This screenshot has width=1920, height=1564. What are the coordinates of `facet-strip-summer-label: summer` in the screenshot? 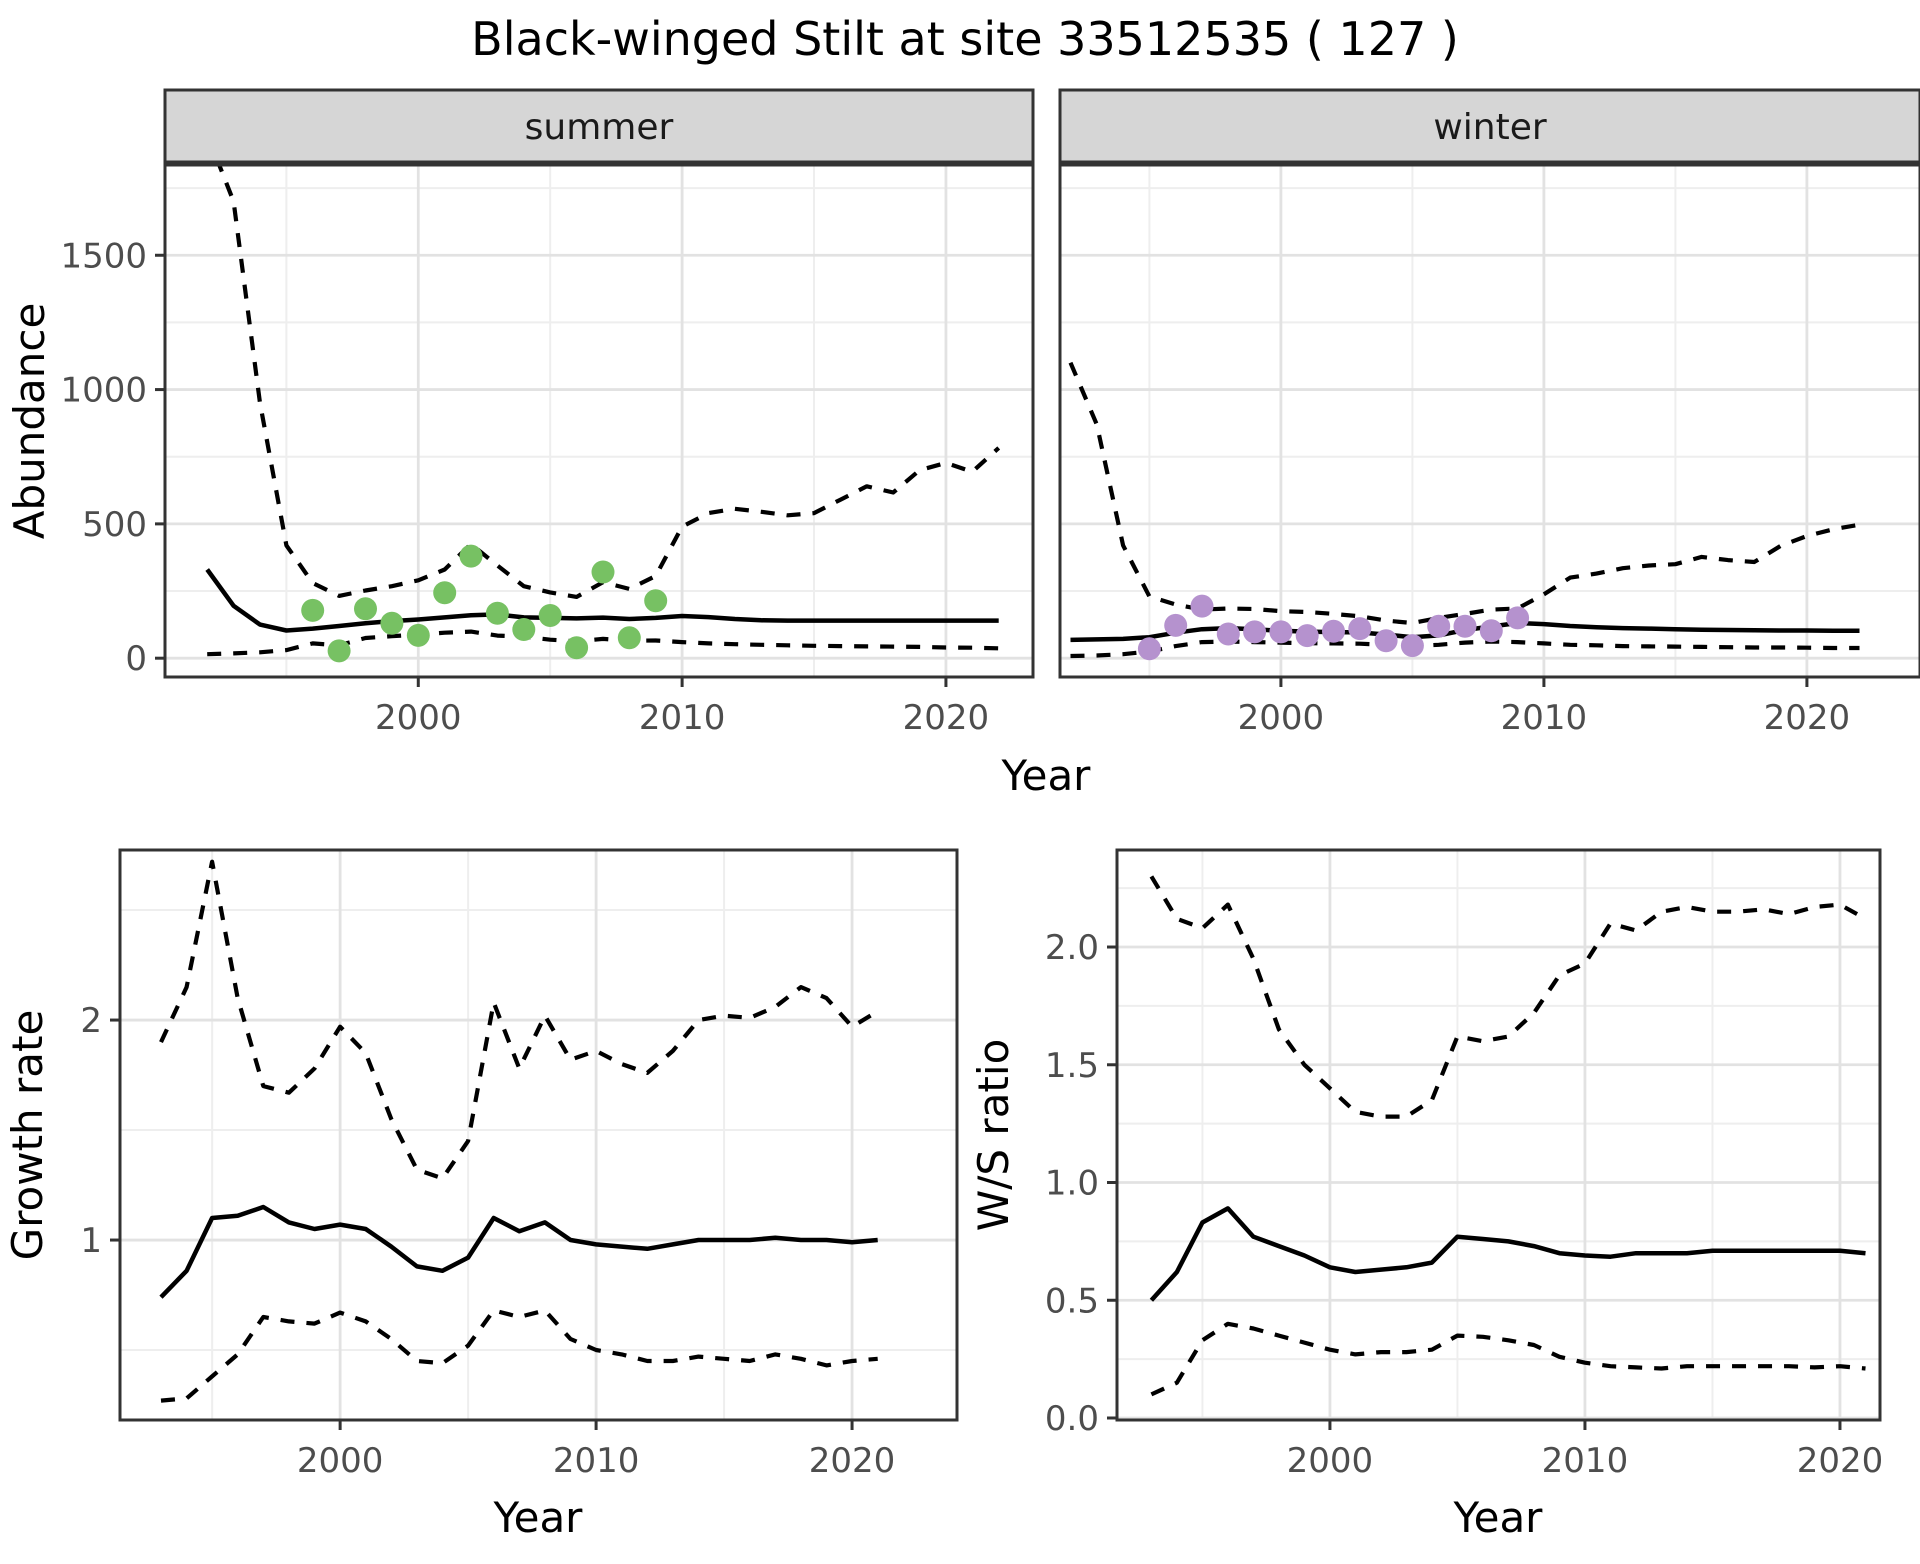 It's located at (599, 127).